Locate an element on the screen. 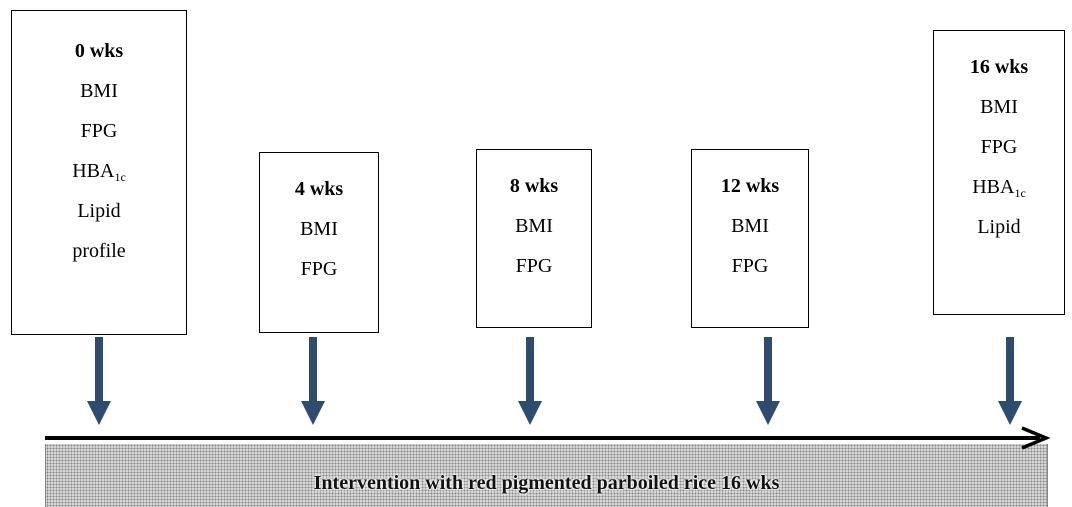 This screenshot has width=1072, height=507. week-16-box: 16 wks BMI FPG HBA1c Lipid is located at coordinates (999, 172).